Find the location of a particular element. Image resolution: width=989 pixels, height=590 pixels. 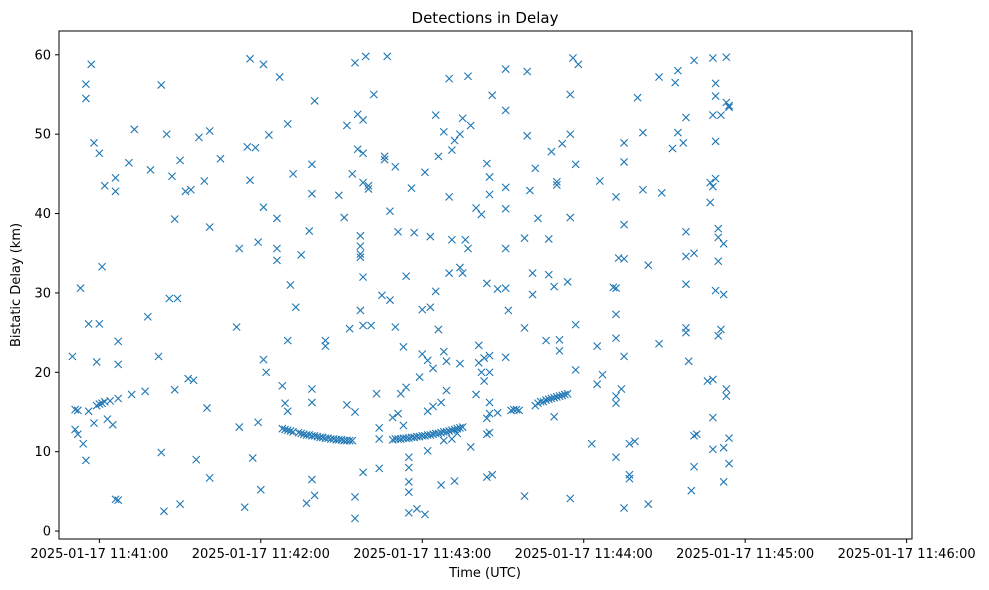

x-tick-label: 2025-01-17 11:42:00 is located at coordinates (261, 554).